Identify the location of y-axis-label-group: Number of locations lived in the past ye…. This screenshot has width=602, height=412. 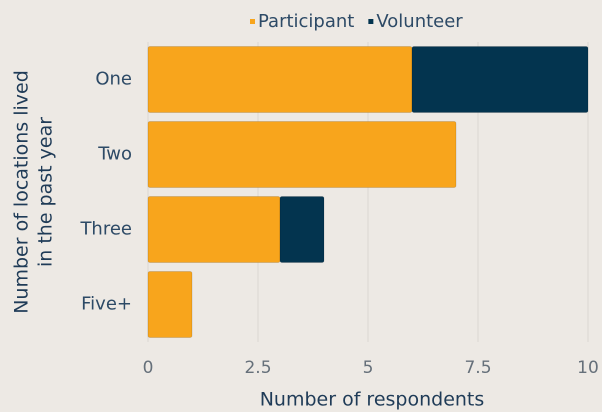
(34, 192).